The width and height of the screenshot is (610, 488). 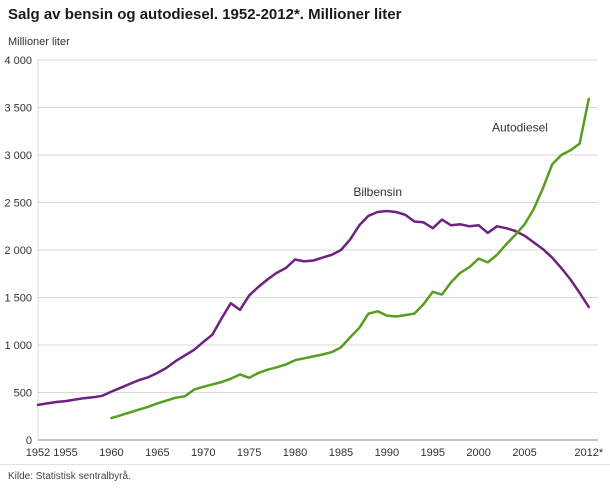 What do you see at coordinates (157, 453) in the screenshot?
I see `x-tick-label: 1965` at bounding box center [157, 453].